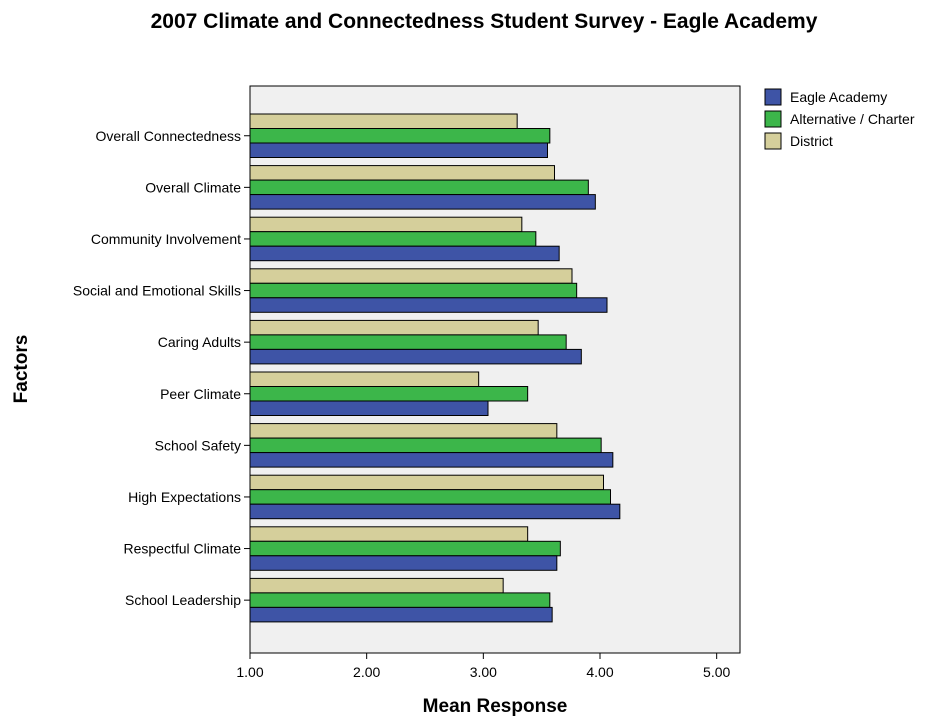 The width and height of the screenshot is (947, 717). What do you see at coordinates (198, 445) in the screenshot?
I see `y-tick-label: School Safety` at bounding box center [198, 445].